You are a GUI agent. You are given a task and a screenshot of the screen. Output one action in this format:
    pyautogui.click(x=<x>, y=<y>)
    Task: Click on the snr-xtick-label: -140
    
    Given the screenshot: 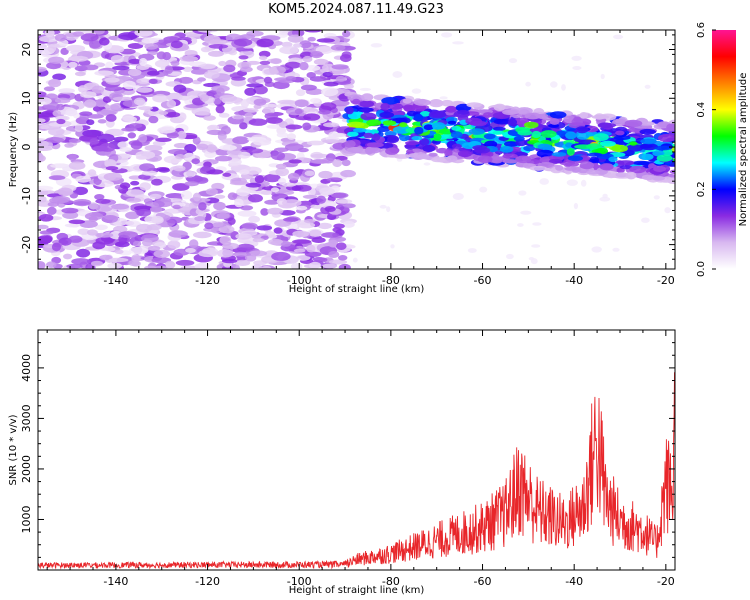 What is the action you would take?
    pyautogui.click(x=115, y=581)
    